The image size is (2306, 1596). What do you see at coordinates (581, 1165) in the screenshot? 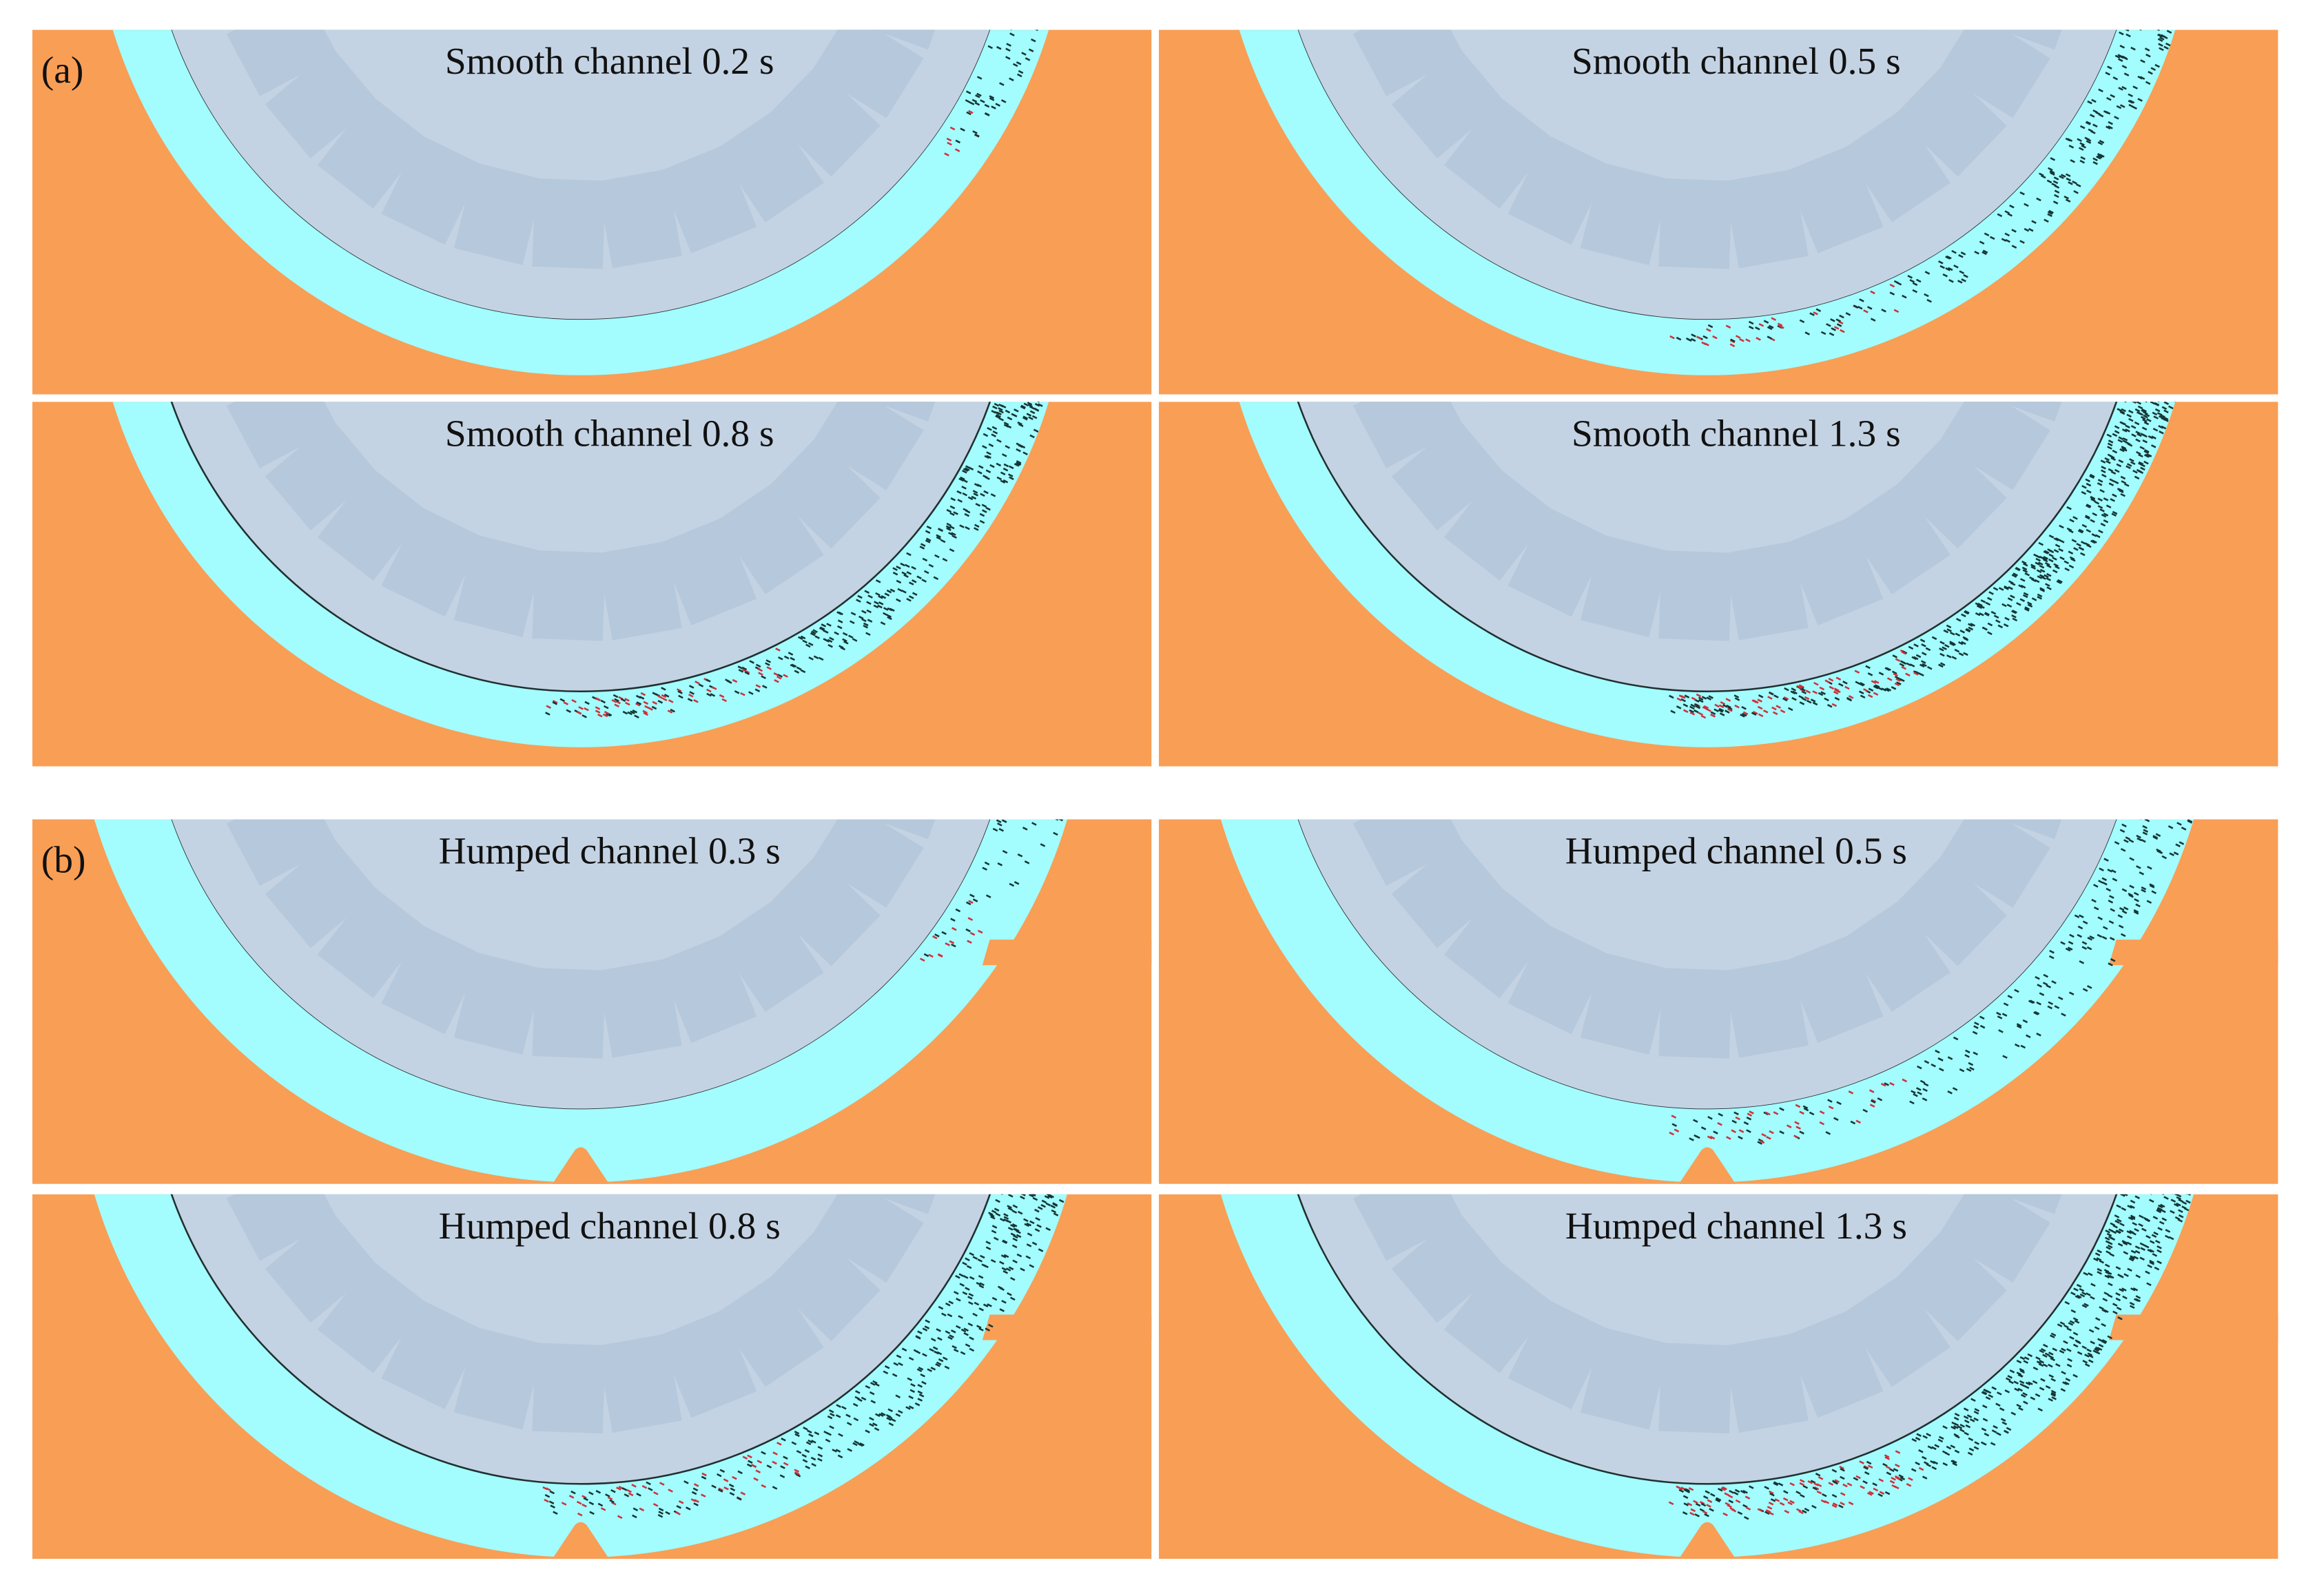
I see `hump` at bounding box center [581, 1165].